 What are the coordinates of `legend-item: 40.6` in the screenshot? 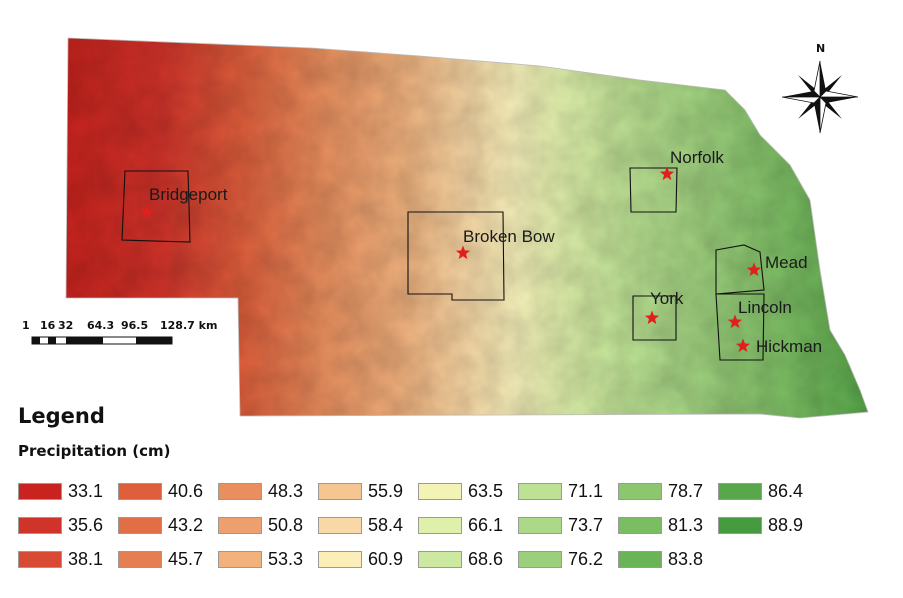 It's located at (168, 491).